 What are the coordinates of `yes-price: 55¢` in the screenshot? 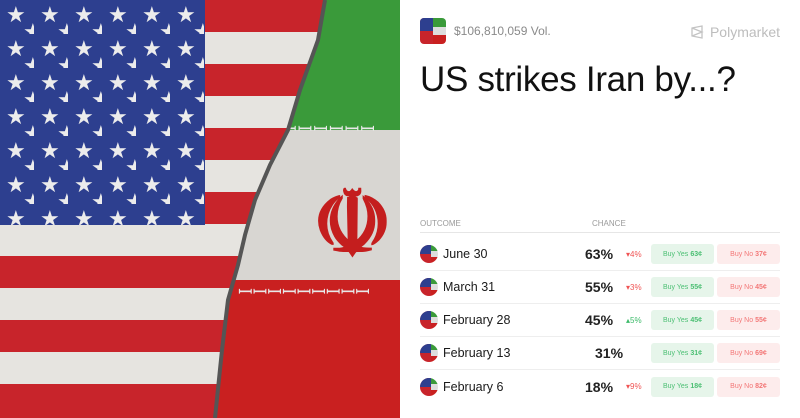 It's located at (696, 287).